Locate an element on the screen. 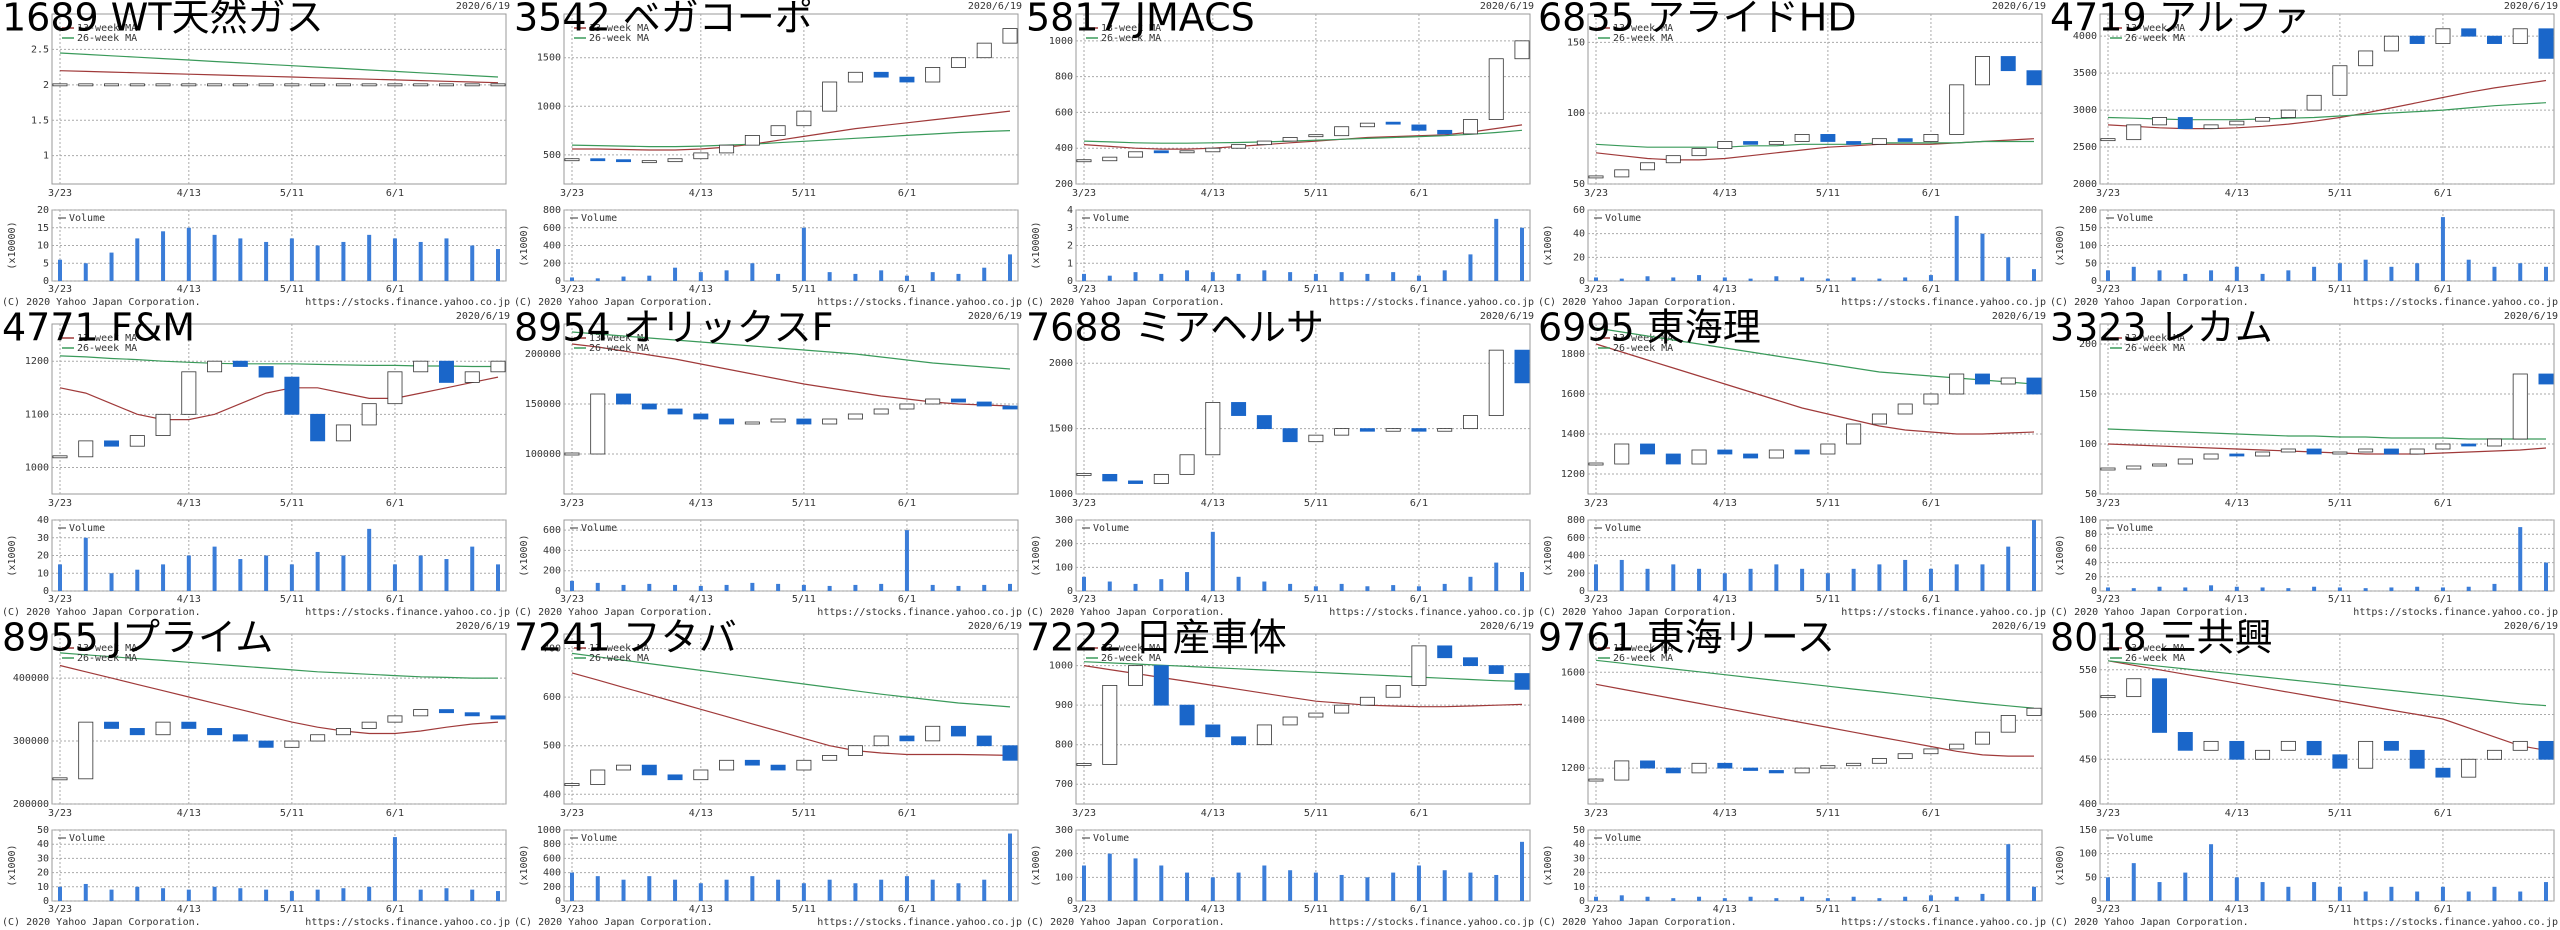 This screenshot has width=2560, height=930. volume-tick-label: 300 is located at coordinates (1064, 830).